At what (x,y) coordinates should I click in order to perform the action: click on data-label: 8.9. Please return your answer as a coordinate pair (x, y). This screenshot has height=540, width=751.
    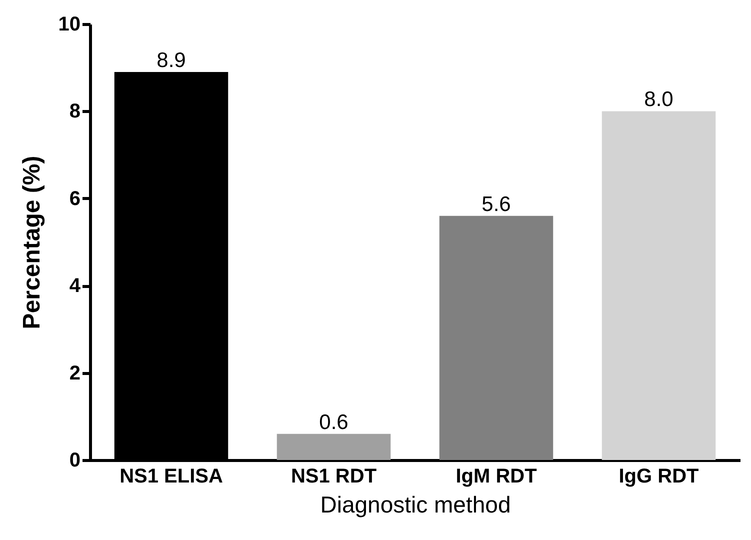
    Looking at the image, I should click on (171, 60).